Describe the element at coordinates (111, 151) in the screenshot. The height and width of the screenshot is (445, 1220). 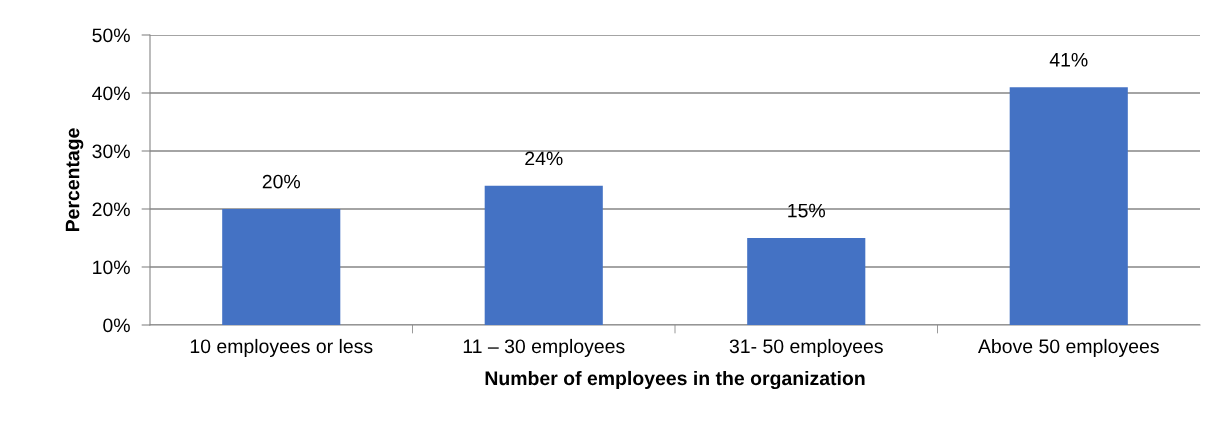
I see `y-tick-label: 30%` at that location.